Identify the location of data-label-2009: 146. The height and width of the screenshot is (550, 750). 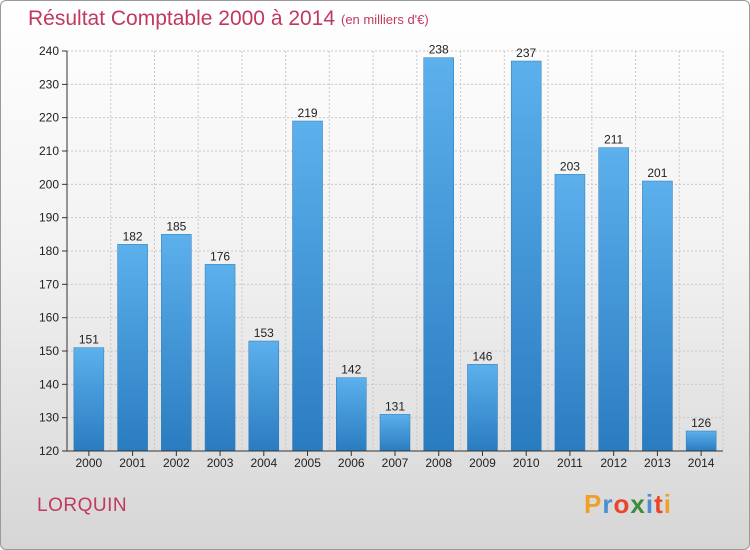
(482, 356).